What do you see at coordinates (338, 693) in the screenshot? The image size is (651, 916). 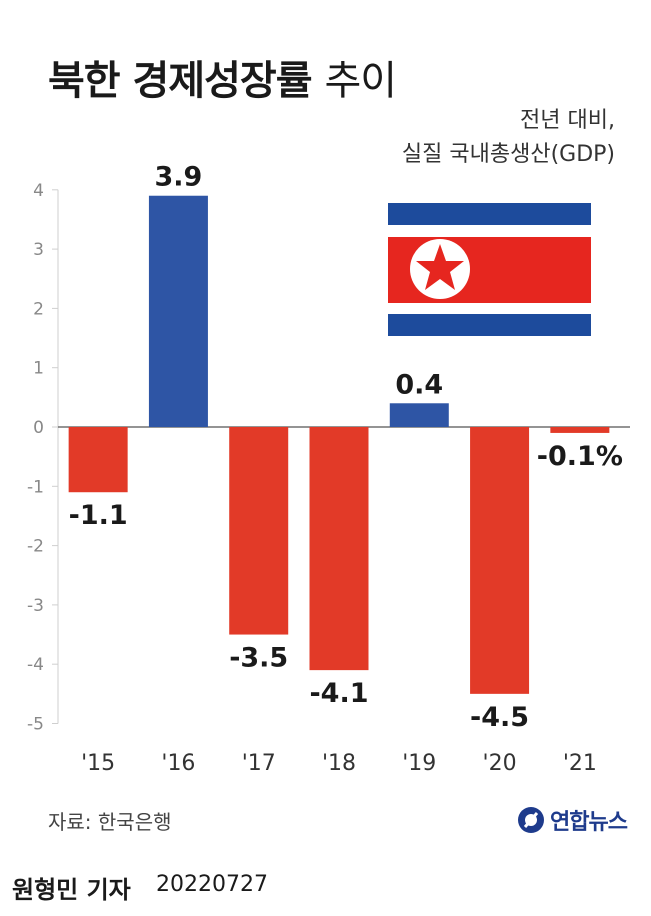 I see `value-label: -4.1` at bounding box center [338, 693].